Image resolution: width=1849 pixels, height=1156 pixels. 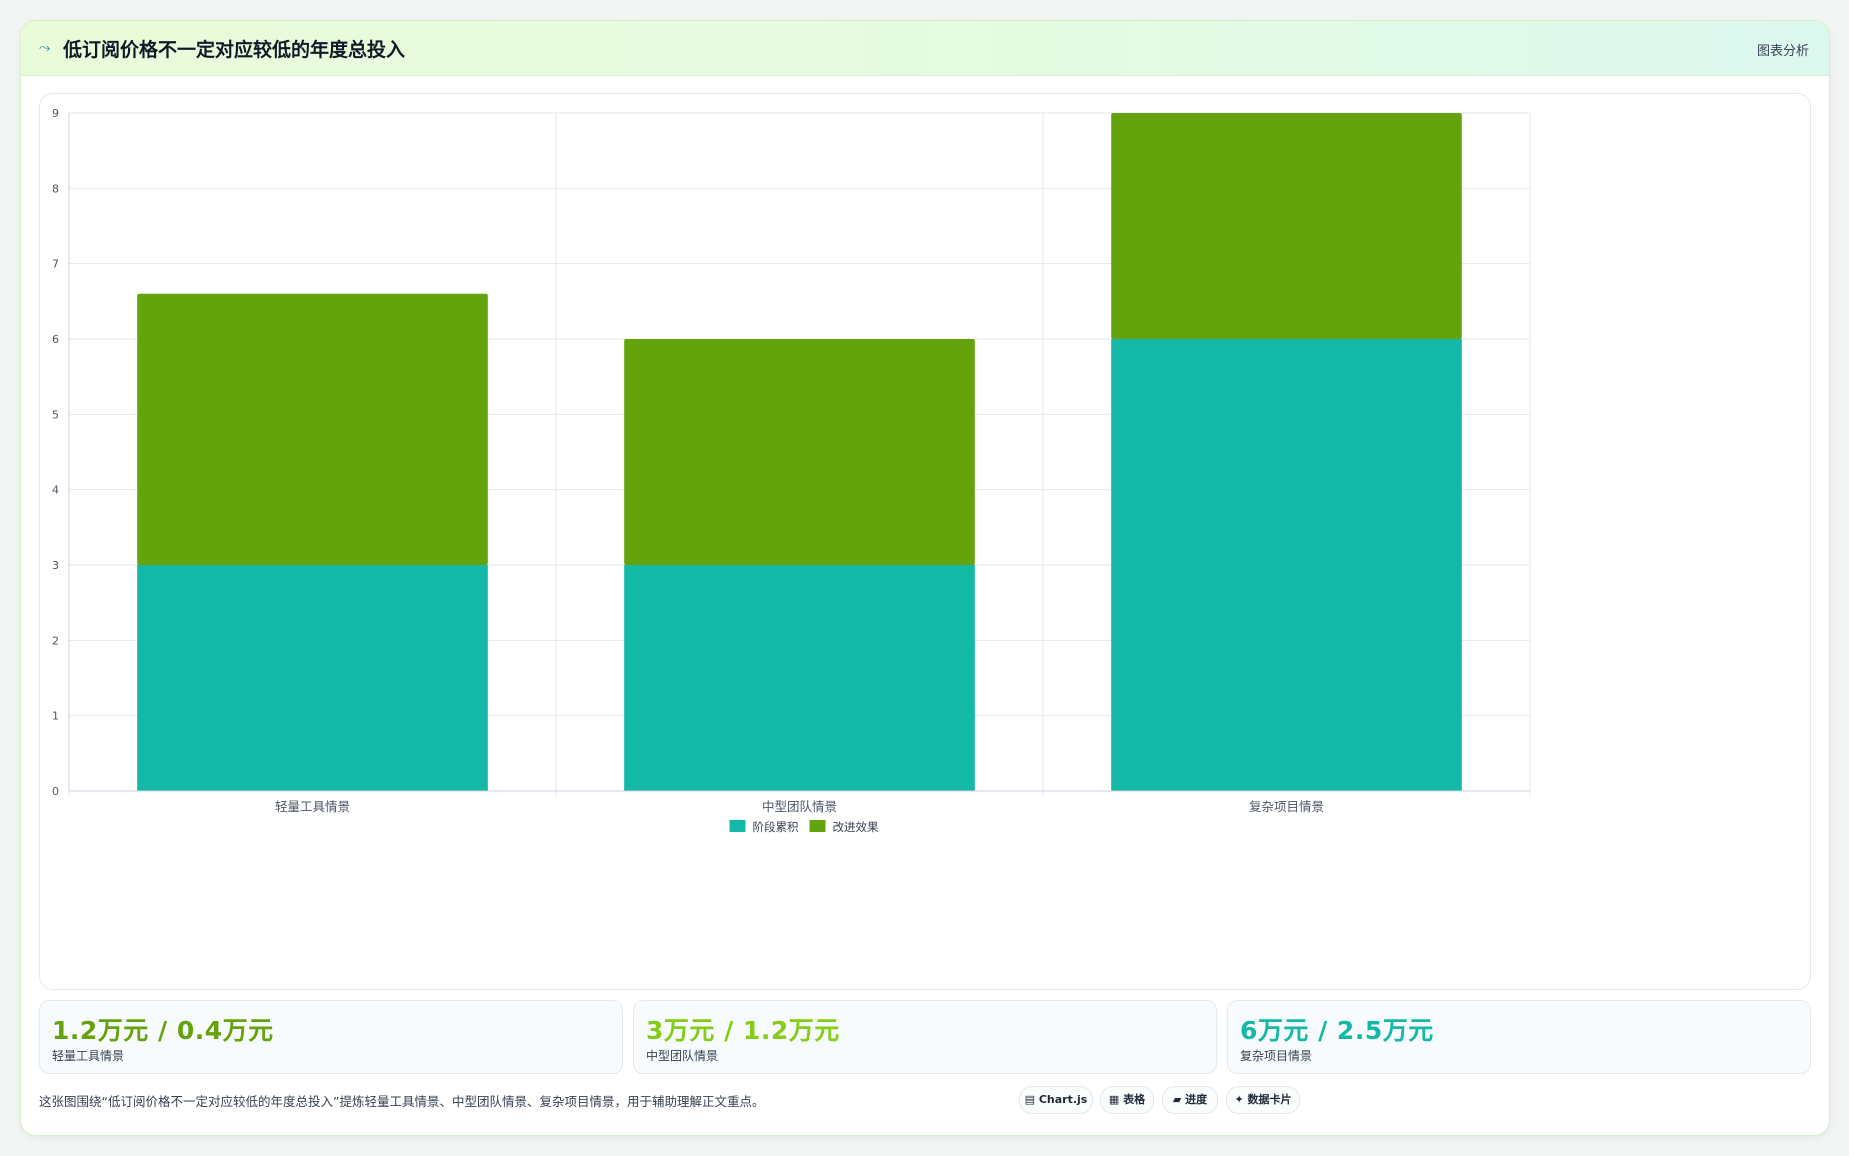 I want to click on stat-label: 轻量工具情景, so click(x=88, y=1056).